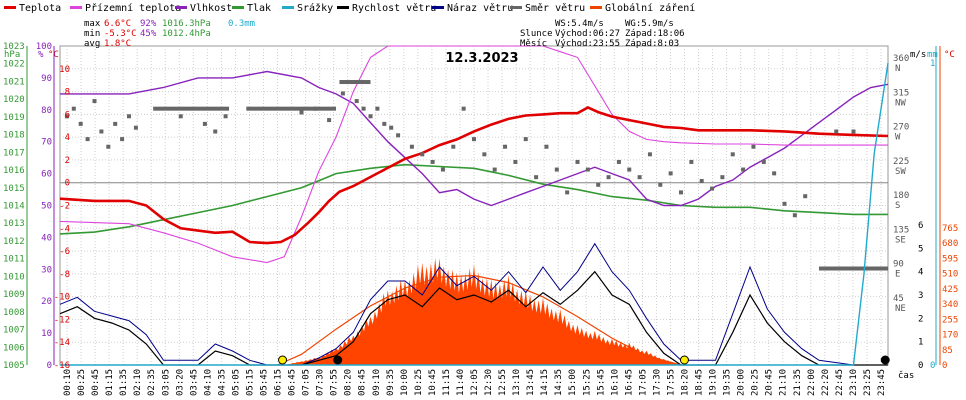 This screenshot has width=966, height=400. Describe the element at coordinates (64, 252) in the screenshot. I see `temperature-tick: -6` at that location.